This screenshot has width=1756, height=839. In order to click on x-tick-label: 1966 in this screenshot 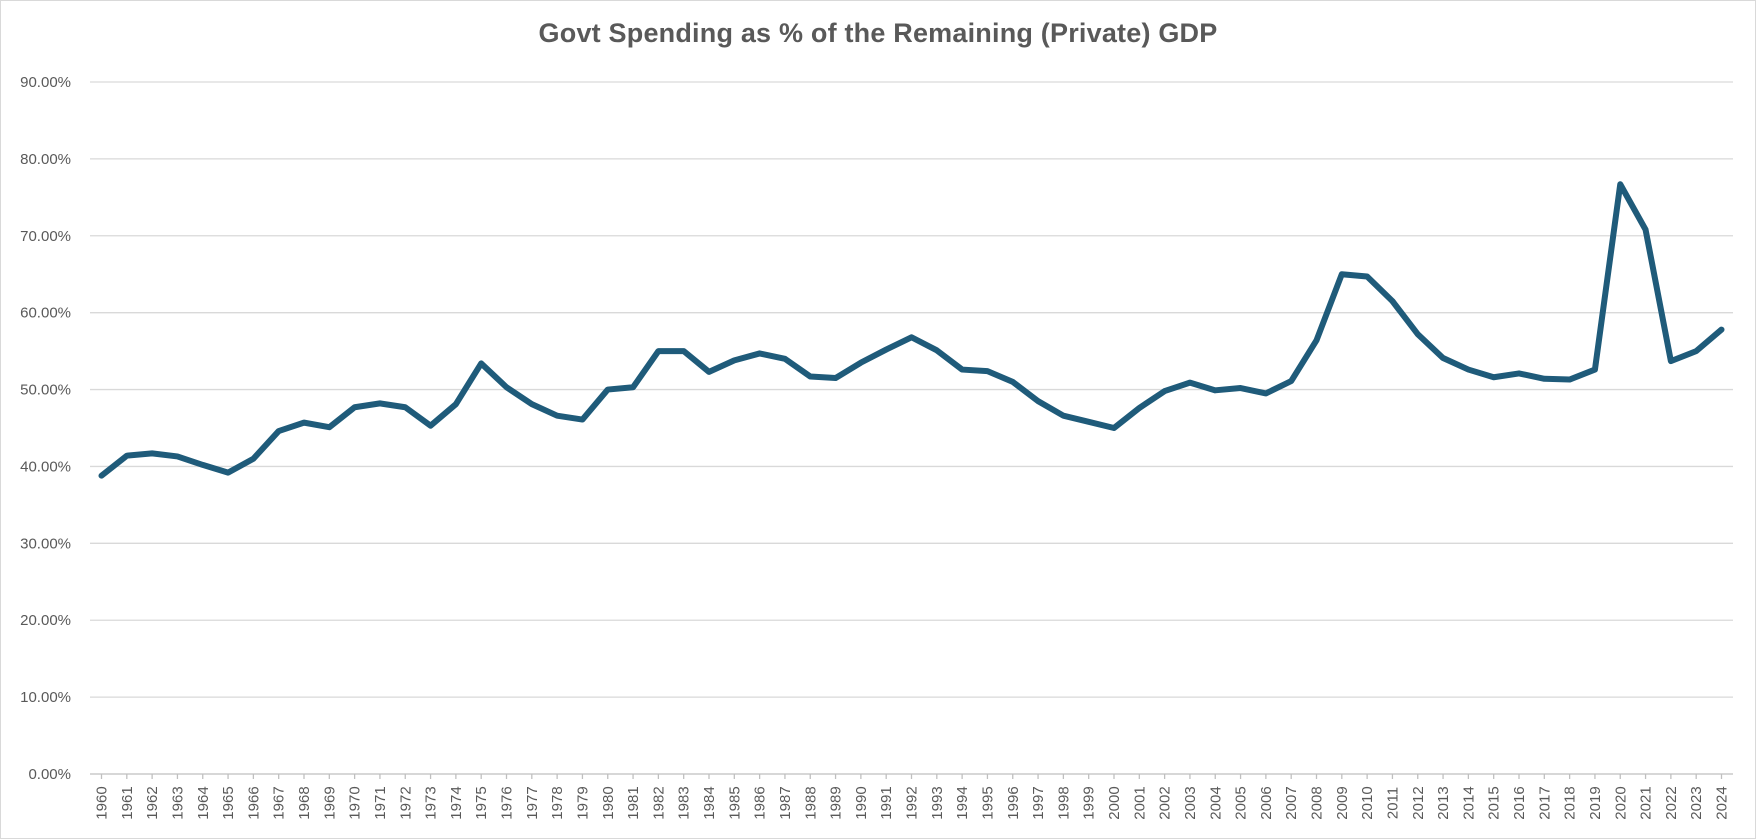, I will do `click(253, 802)`.